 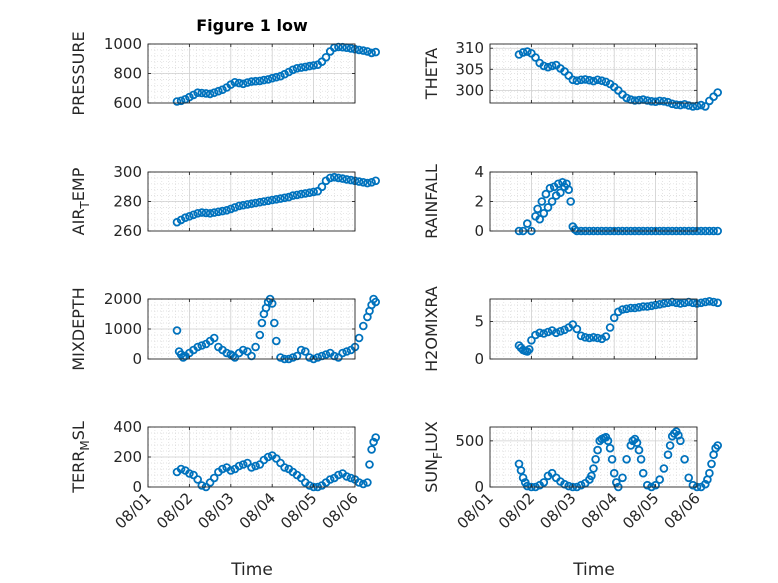 I want to click on axes-box, so click(x=593, y=73).